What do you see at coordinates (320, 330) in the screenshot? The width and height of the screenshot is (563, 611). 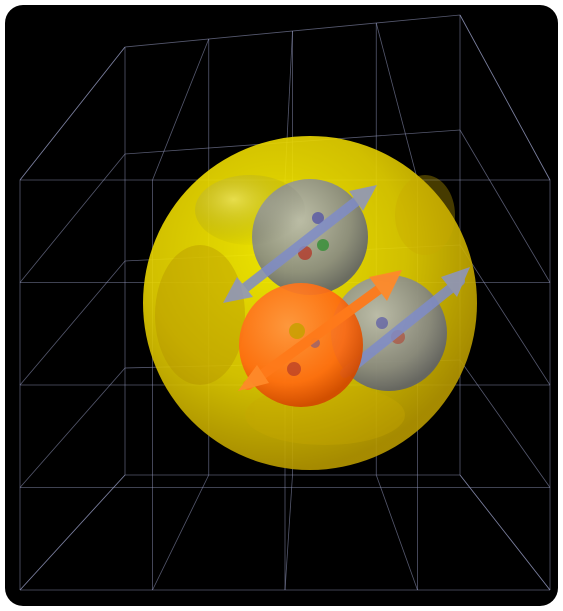 I see `proton-spin-arrow-icon` at bounding box center [320, 330].